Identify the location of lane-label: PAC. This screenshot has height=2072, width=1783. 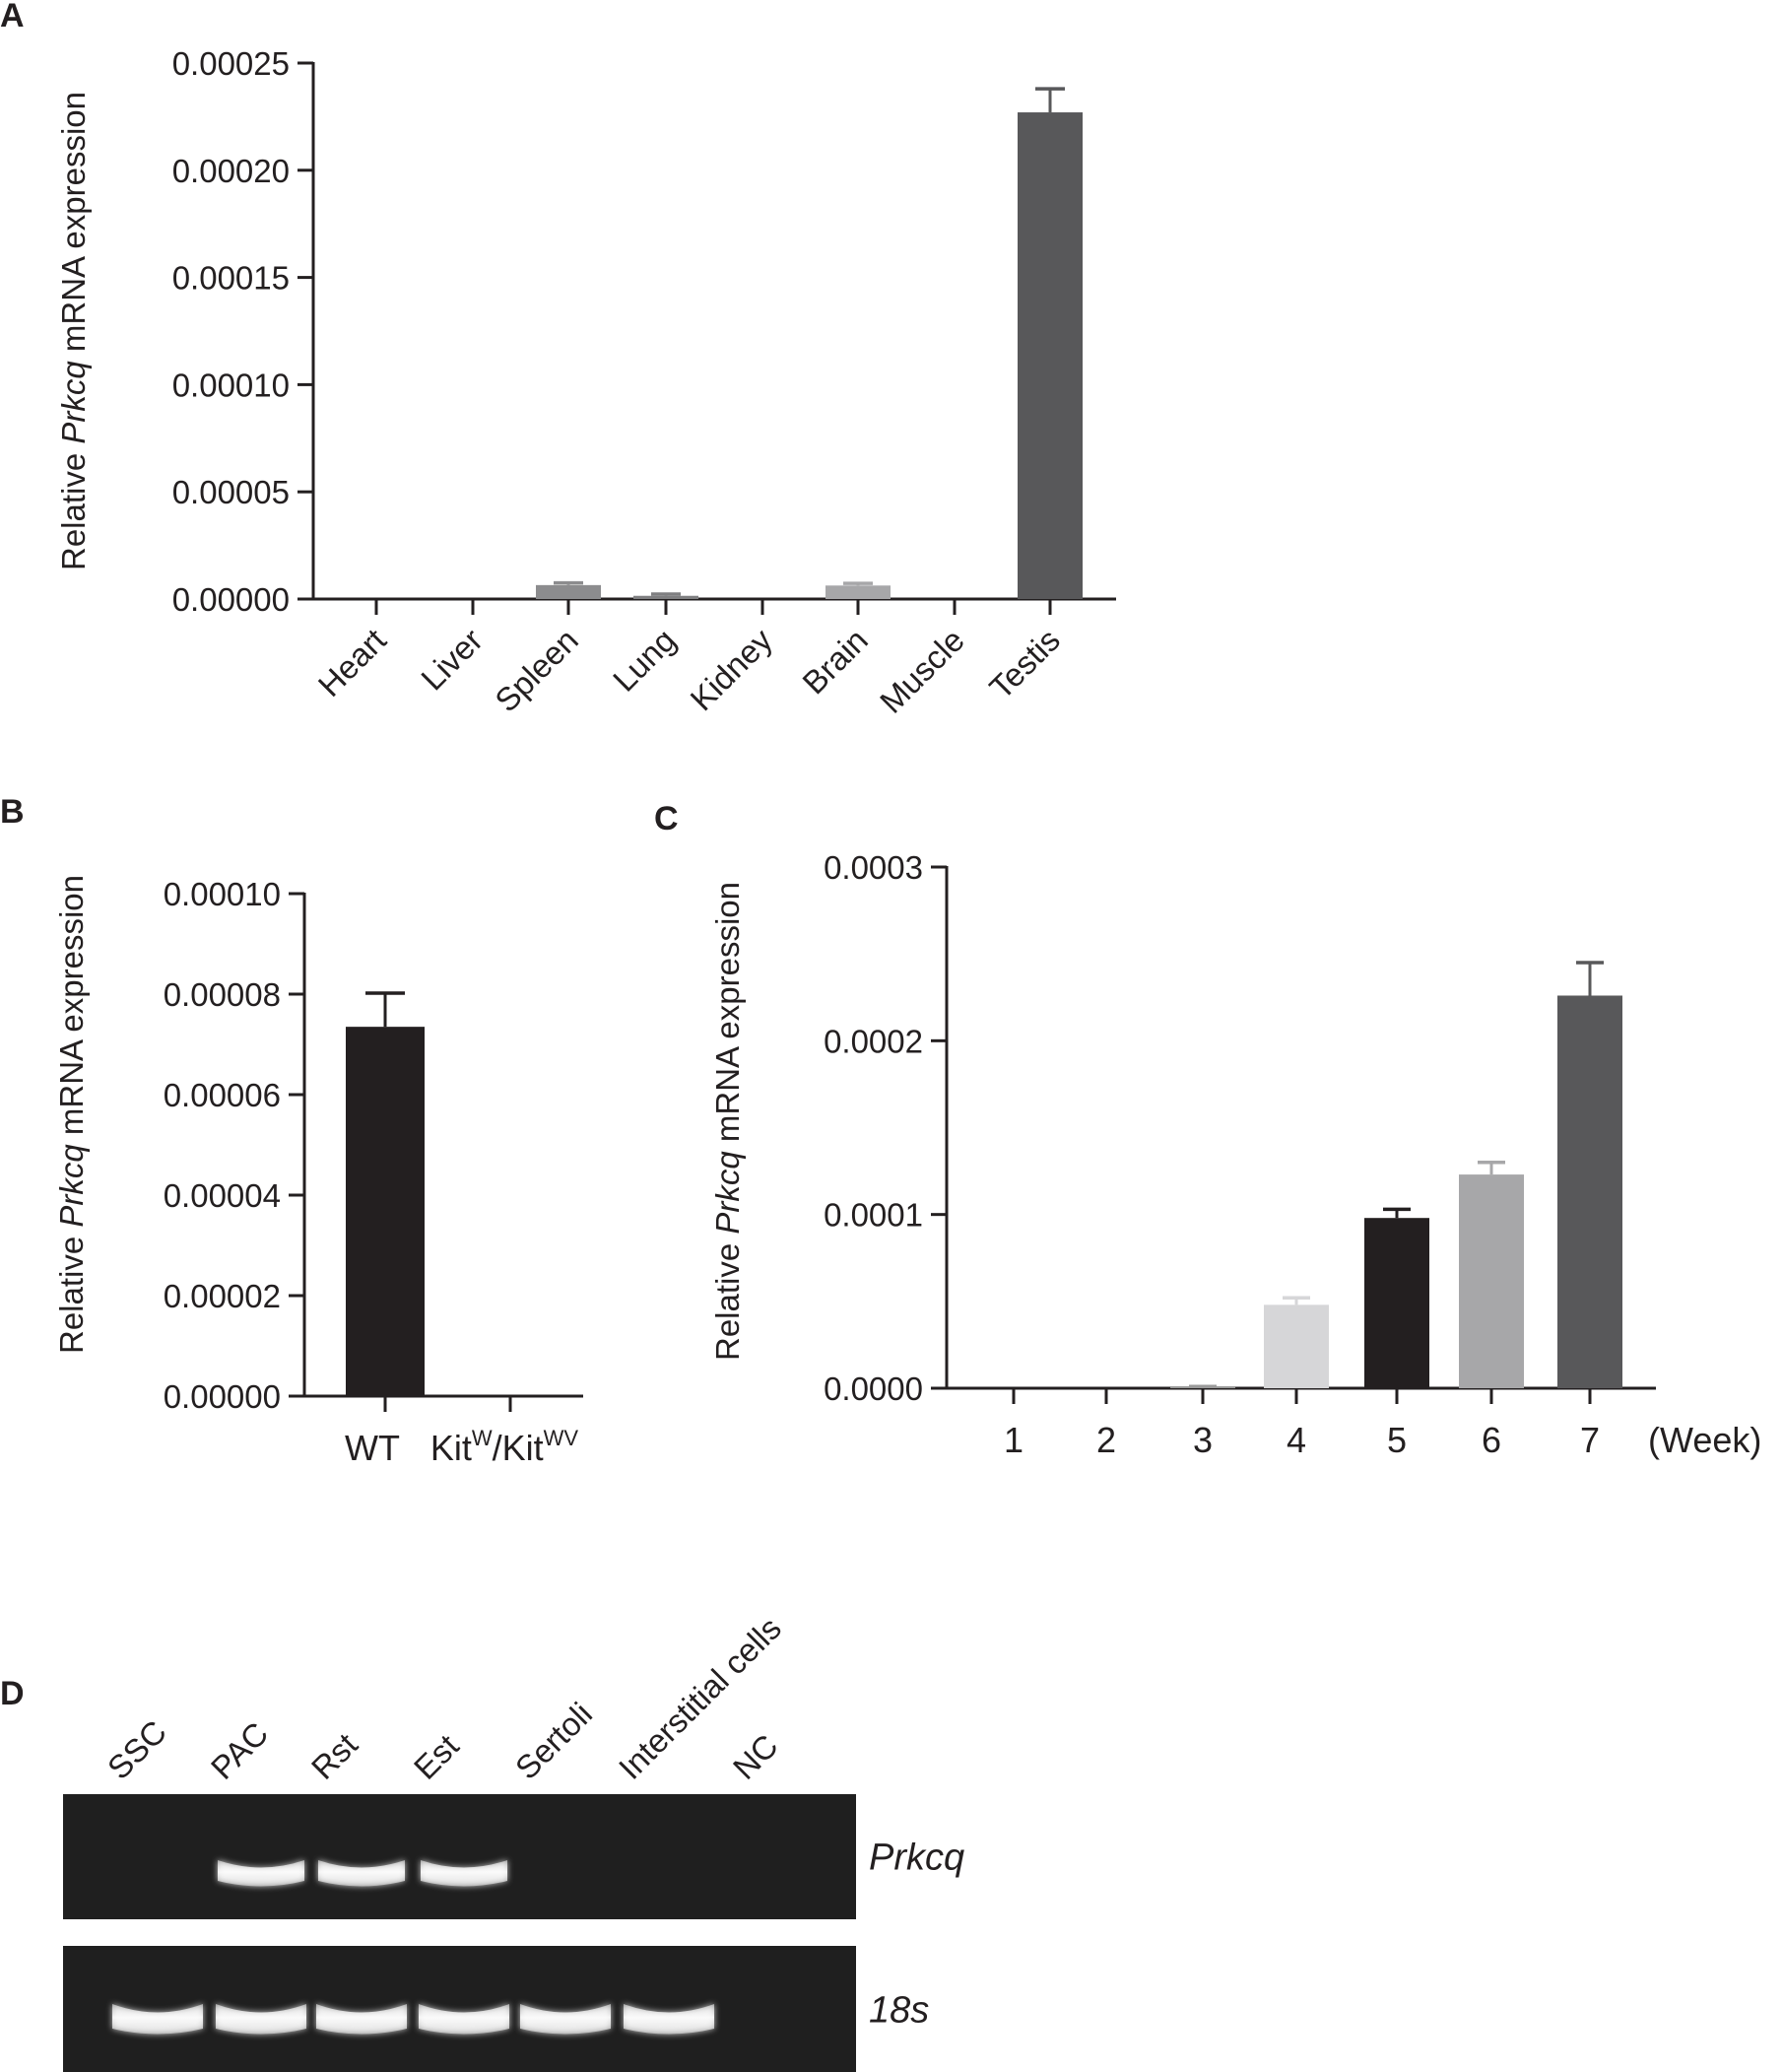
(239, 1751).